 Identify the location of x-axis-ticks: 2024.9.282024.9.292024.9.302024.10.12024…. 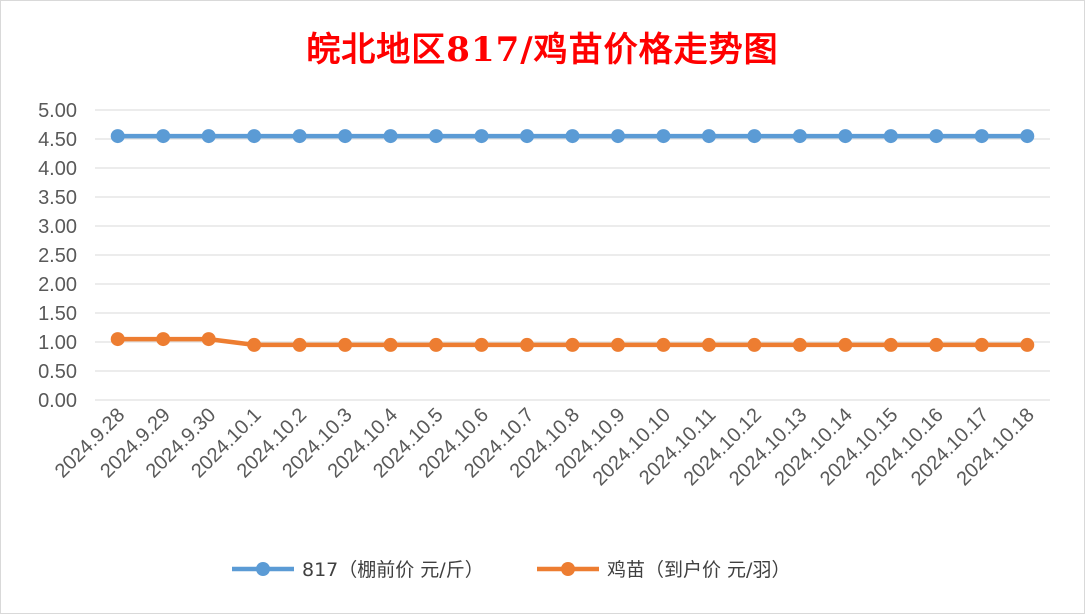
(545, 447).